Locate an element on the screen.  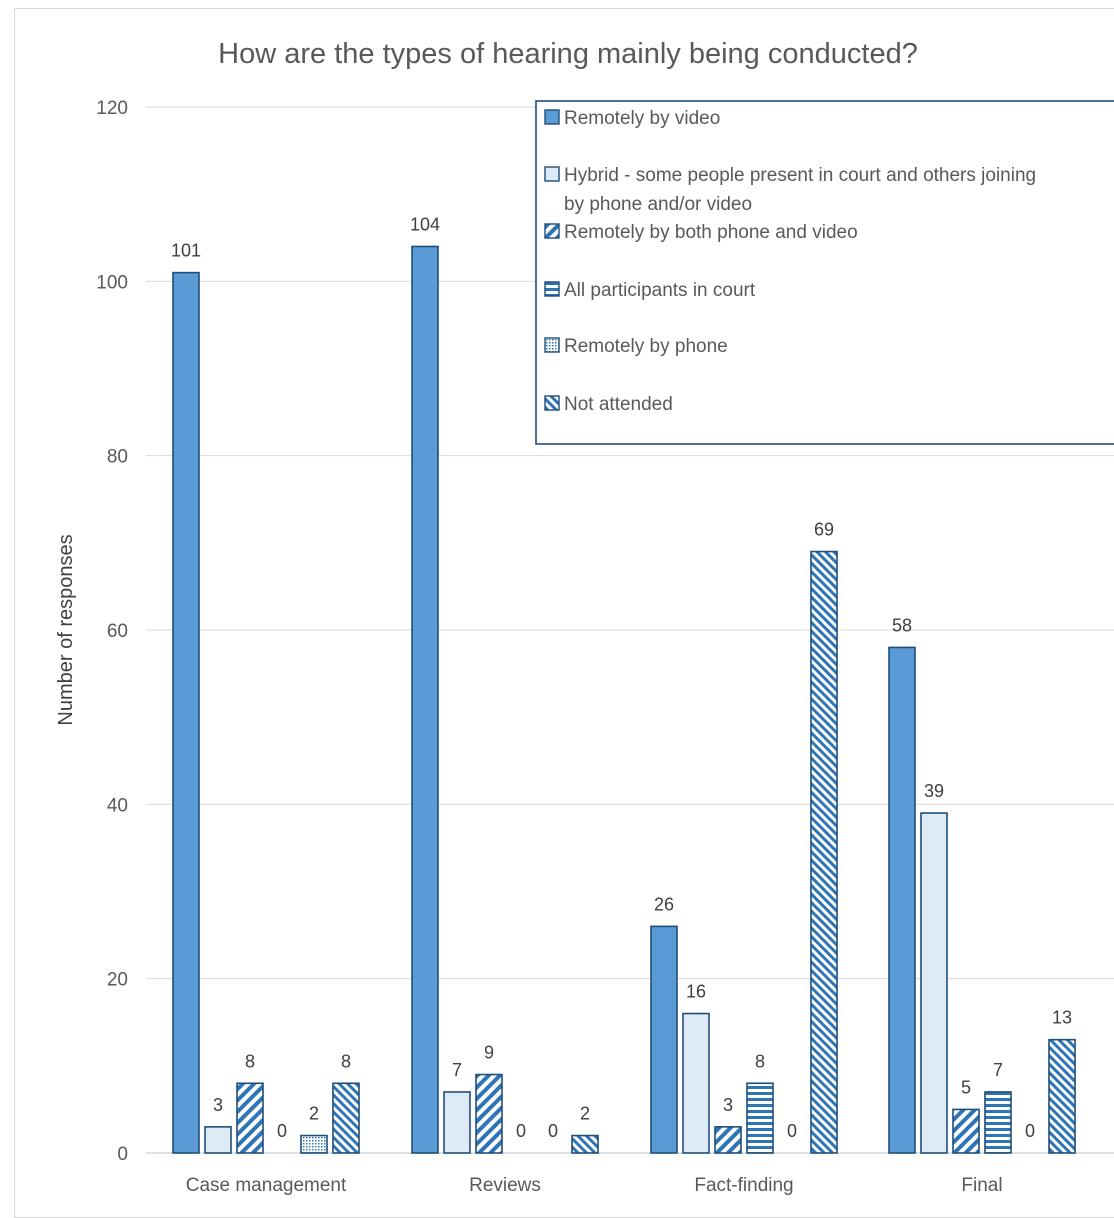
data-label: 13 is located at coordinates (1062, 1018).